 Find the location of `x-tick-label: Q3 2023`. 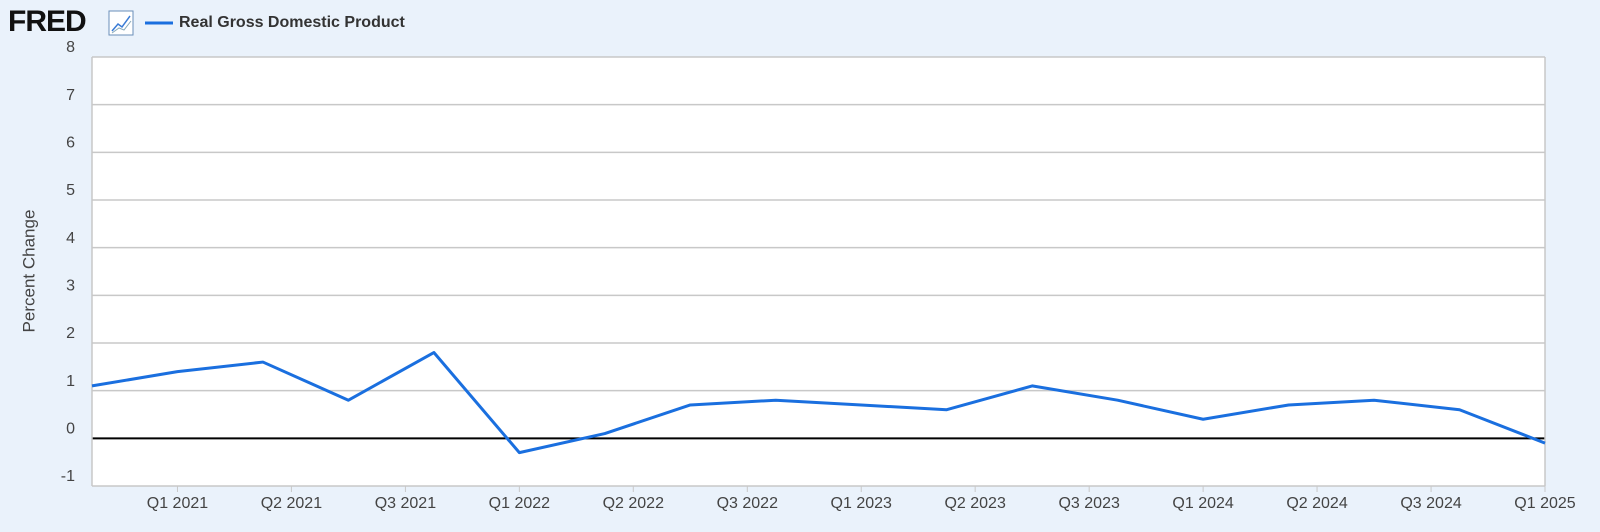

x-tick-label: Q3 2023 is located at coordinates (1088, 503).